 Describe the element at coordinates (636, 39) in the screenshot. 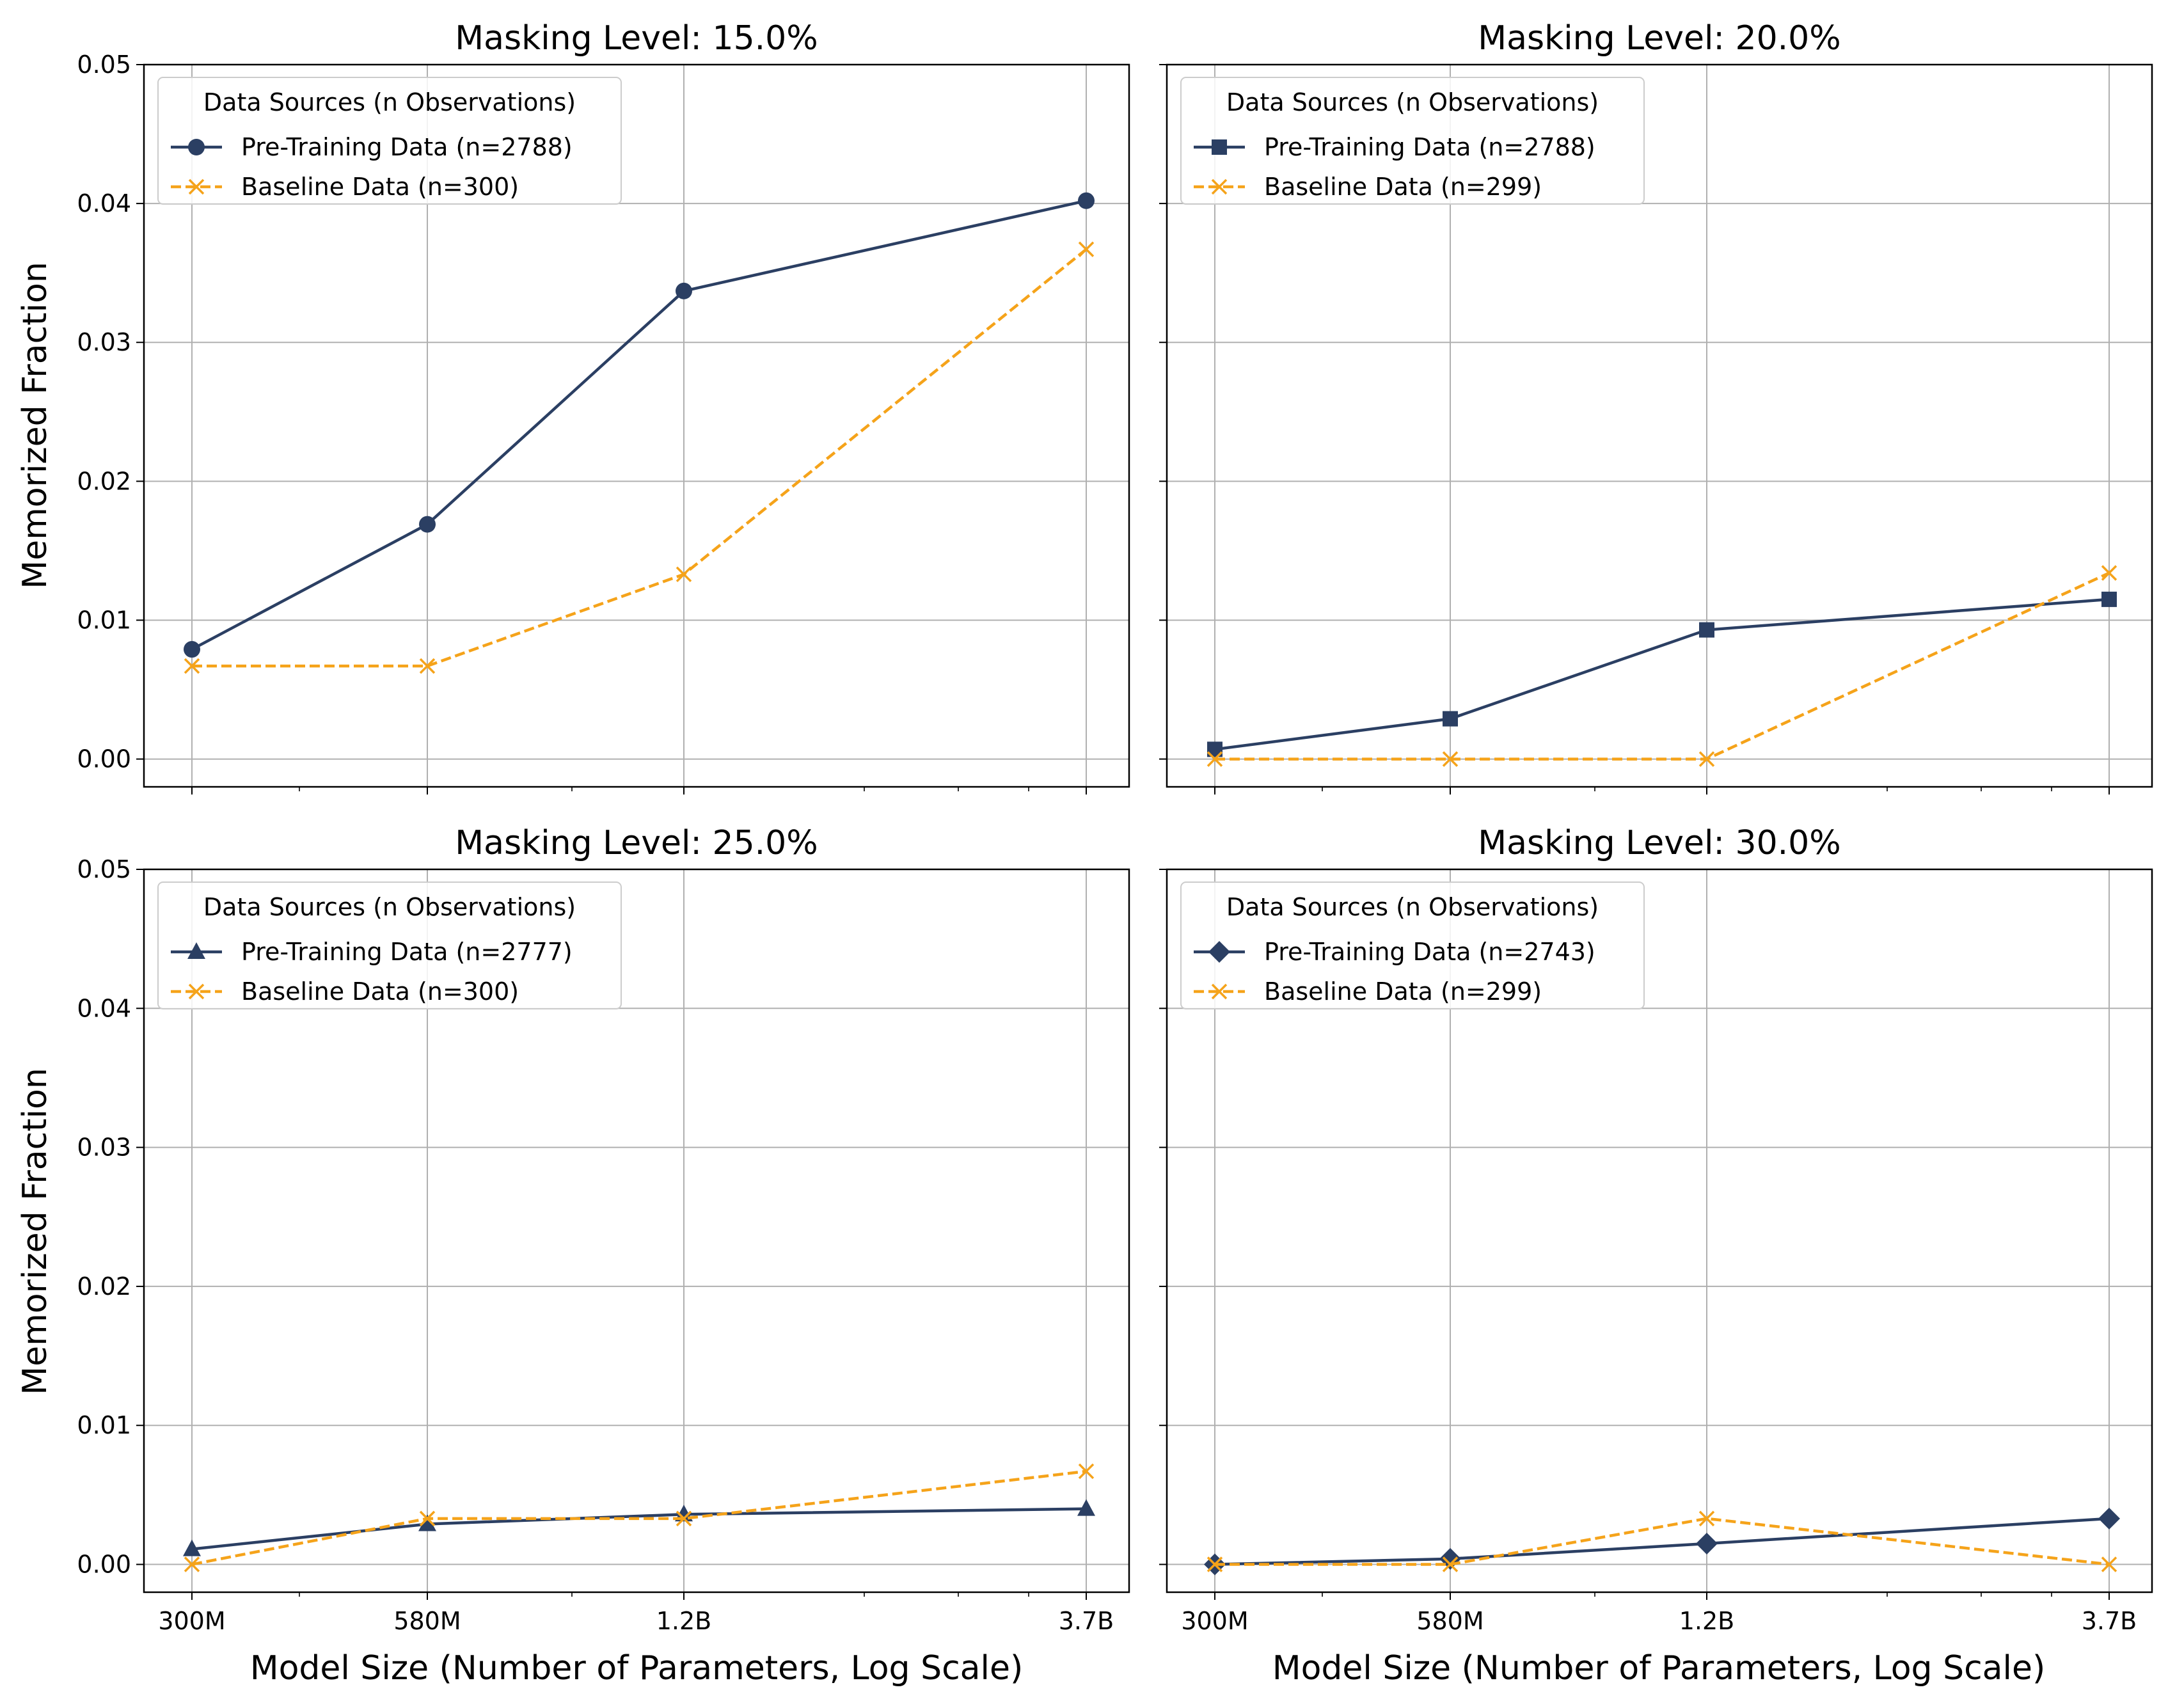

I see `subplot-title: Masking Level: 15.0%` at that location.